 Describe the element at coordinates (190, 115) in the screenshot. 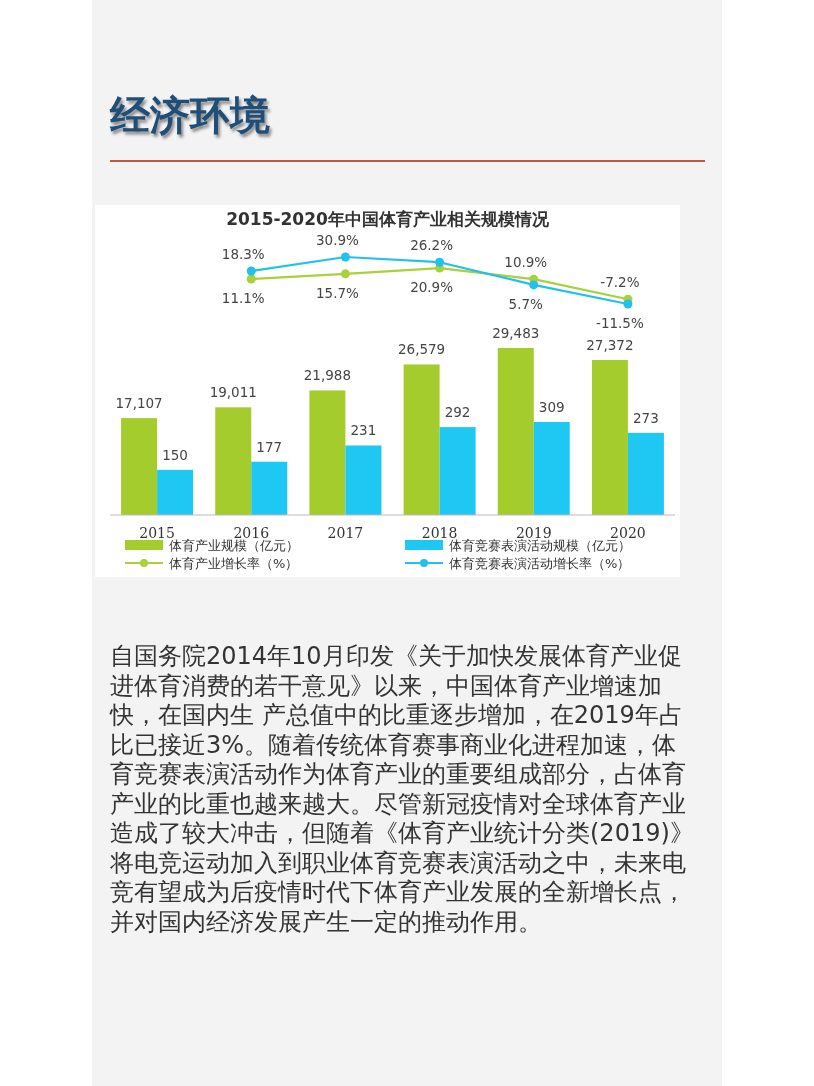

I see `text: 经济环境` at that location.